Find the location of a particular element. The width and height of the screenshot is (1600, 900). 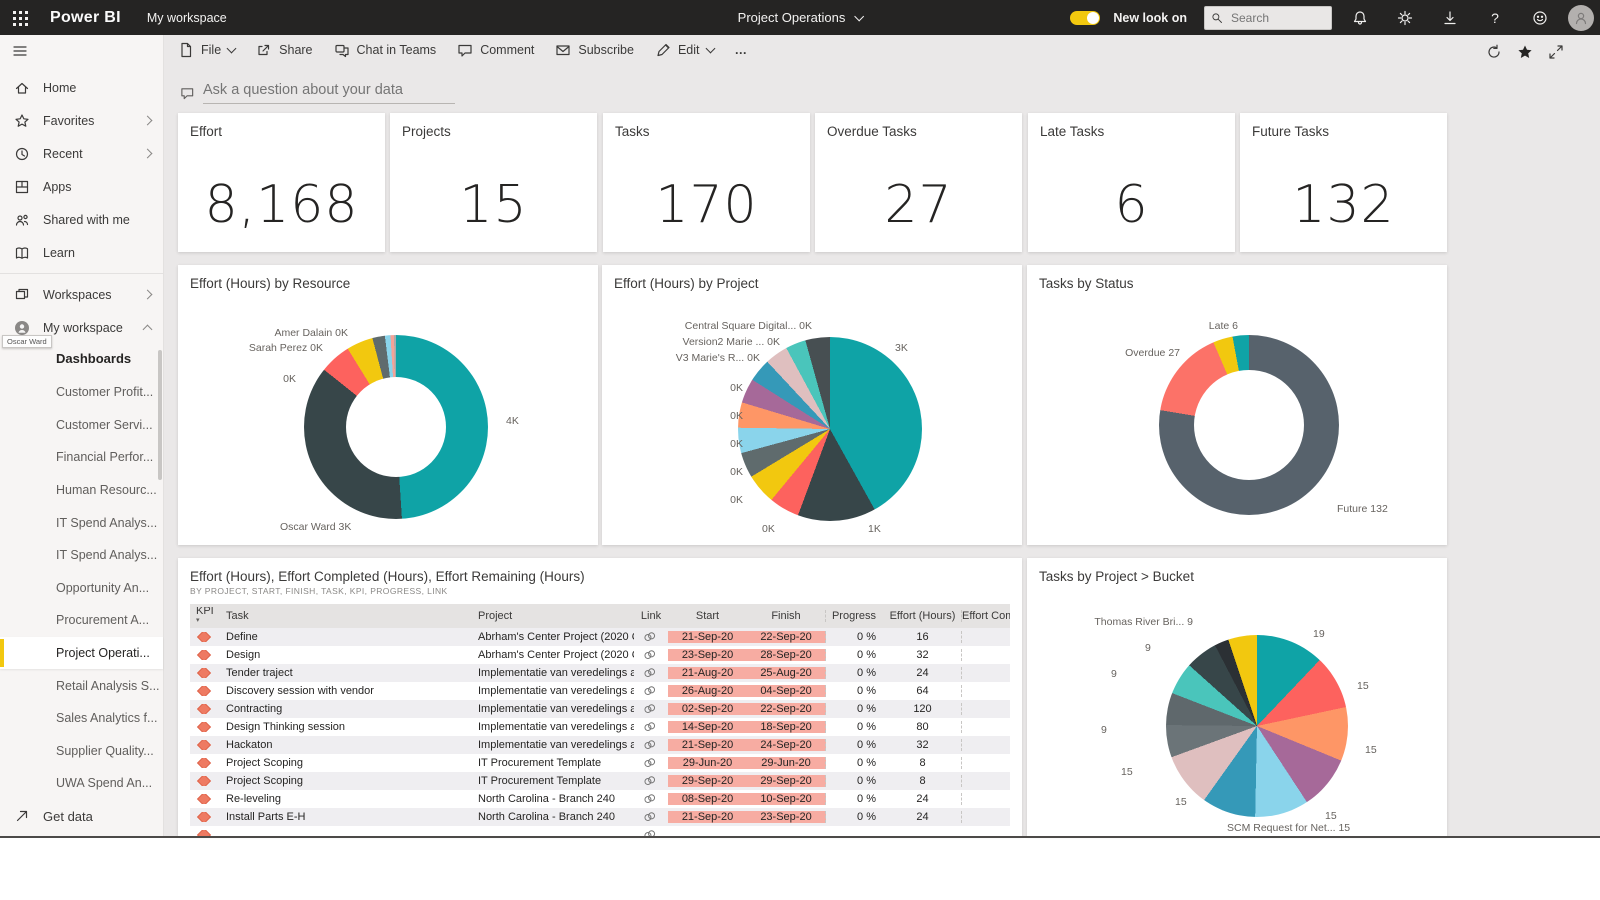

column-header: Finish is located at coordinates (786, 616).